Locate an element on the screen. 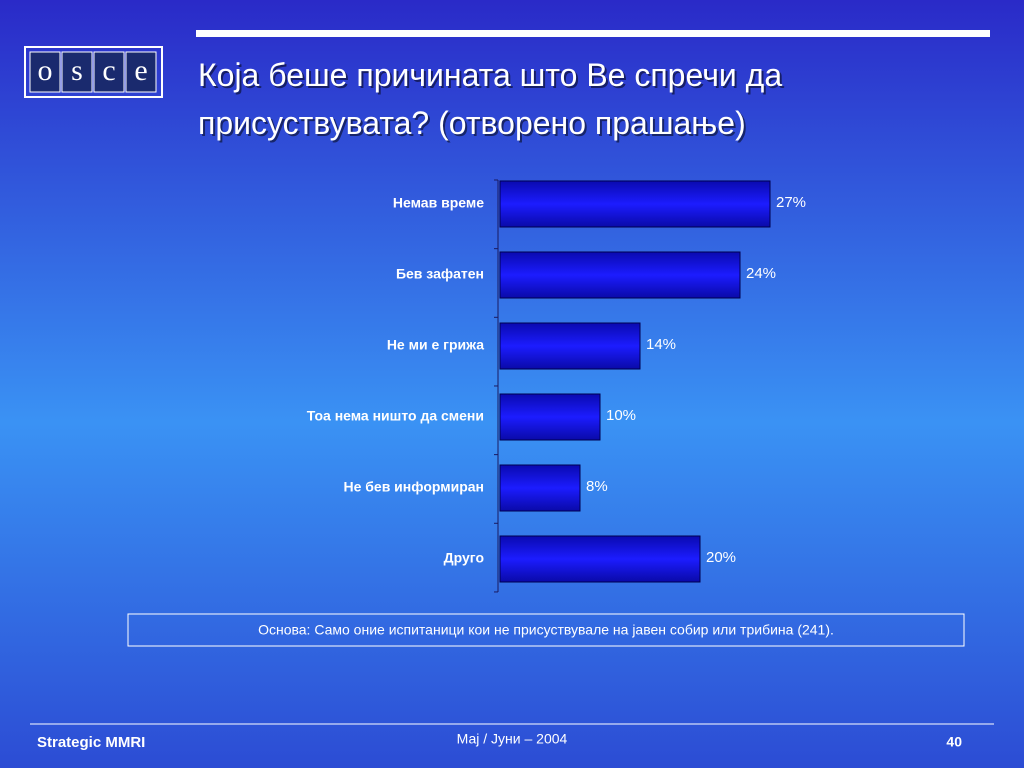  value-label: 8% is located at coordinates (597, 486).